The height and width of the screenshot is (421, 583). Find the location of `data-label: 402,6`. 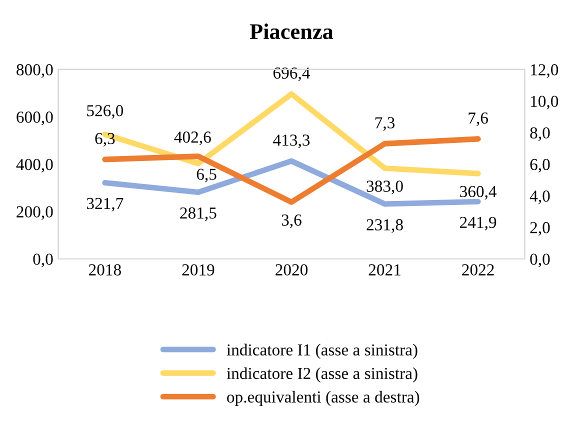

data-label: 402,6 is located at coordinates (192, 139).